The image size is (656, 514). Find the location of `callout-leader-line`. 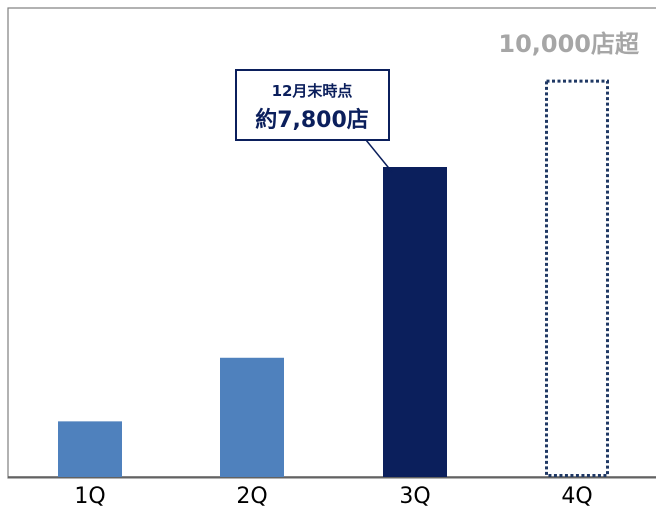

callout-leader-line is located at coordinates (379, 156).